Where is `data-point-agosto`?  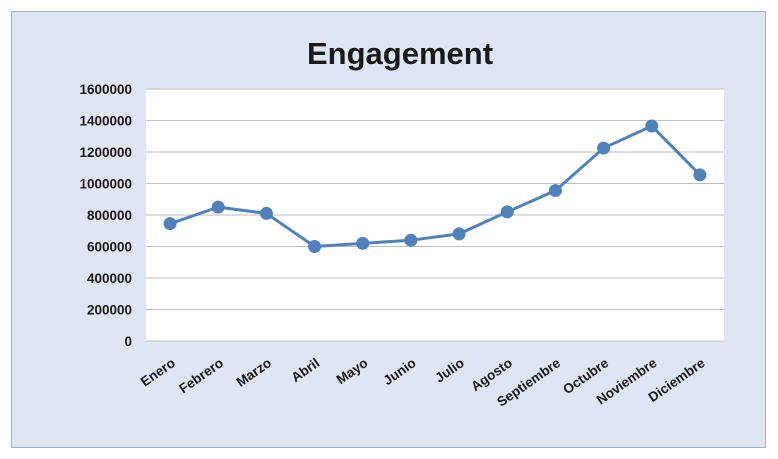
data-point-agosto is located at coordinates (507, 212).